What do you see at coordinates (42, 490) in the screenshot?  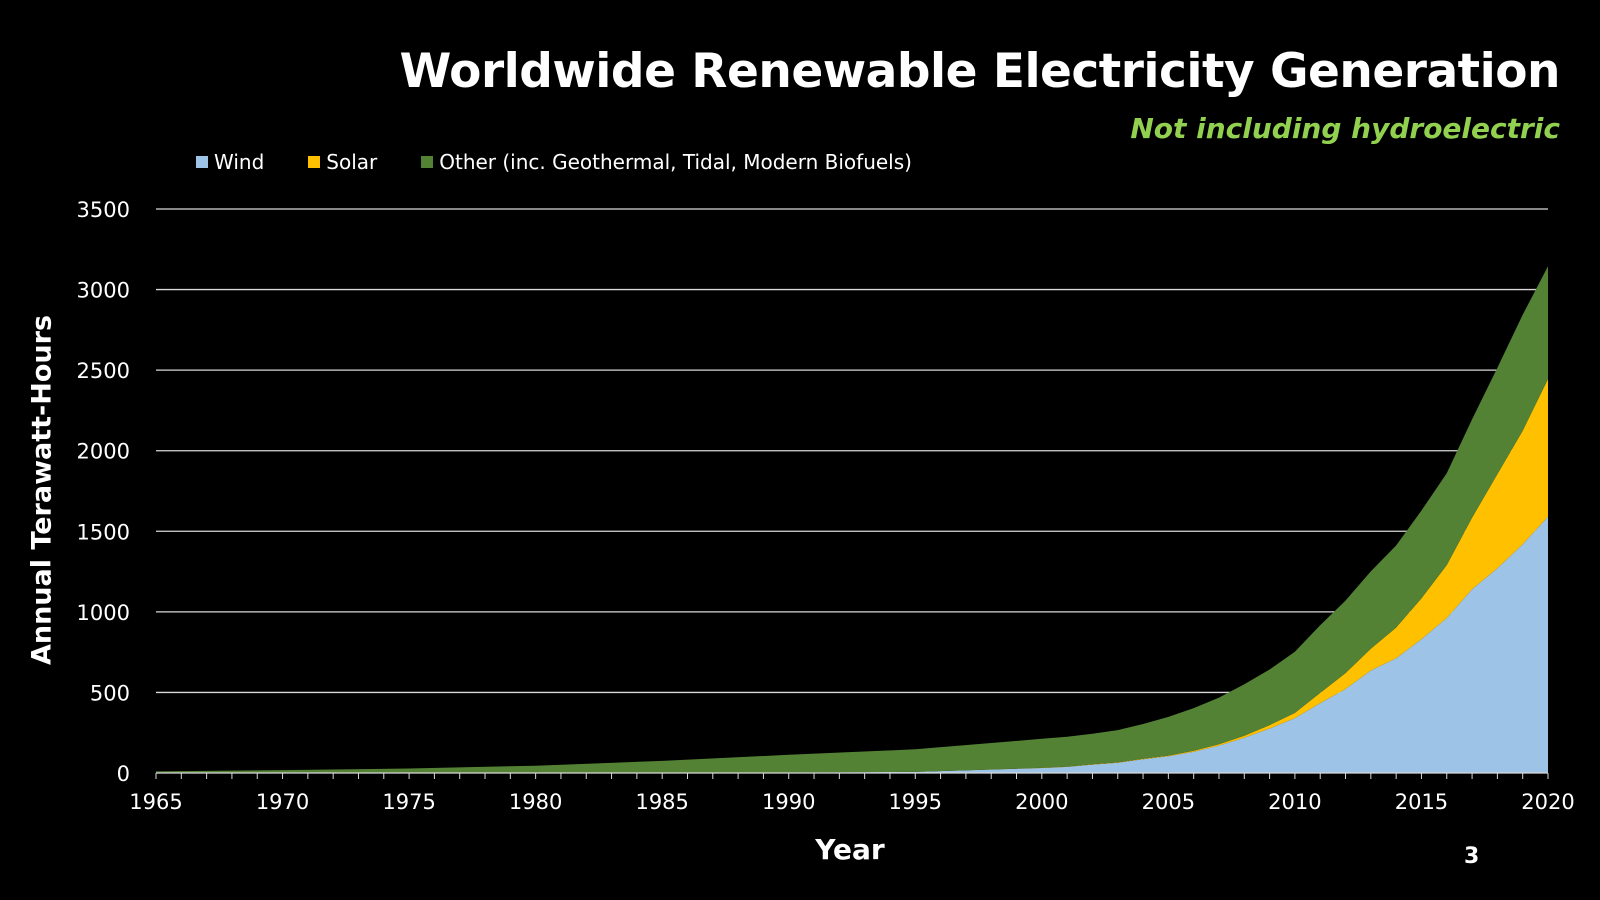 I see `y-axis-label: Annual Terawatt-Hours` at bounding box center [42, 490].